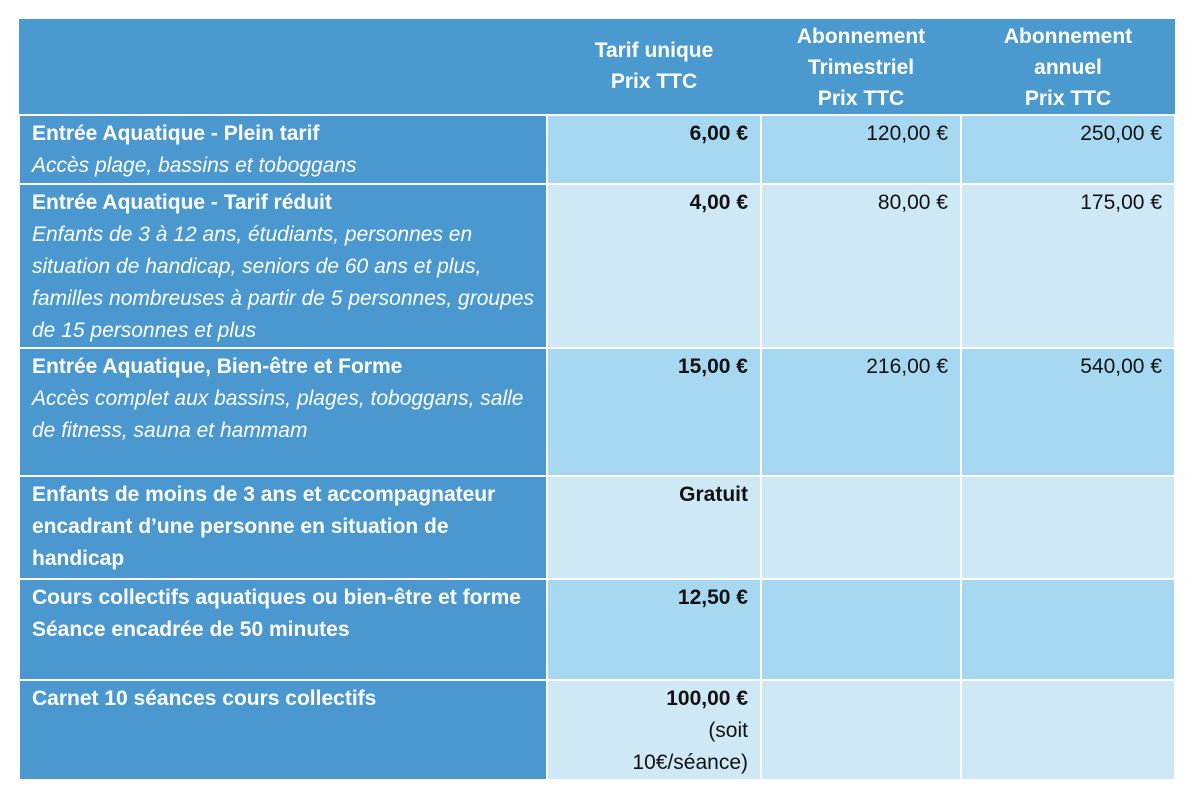  What do you see at coordinates (690, 746) in the screenshot?
I see `price-note: (soit 10€/séance)` at bounding box center [690, 746].